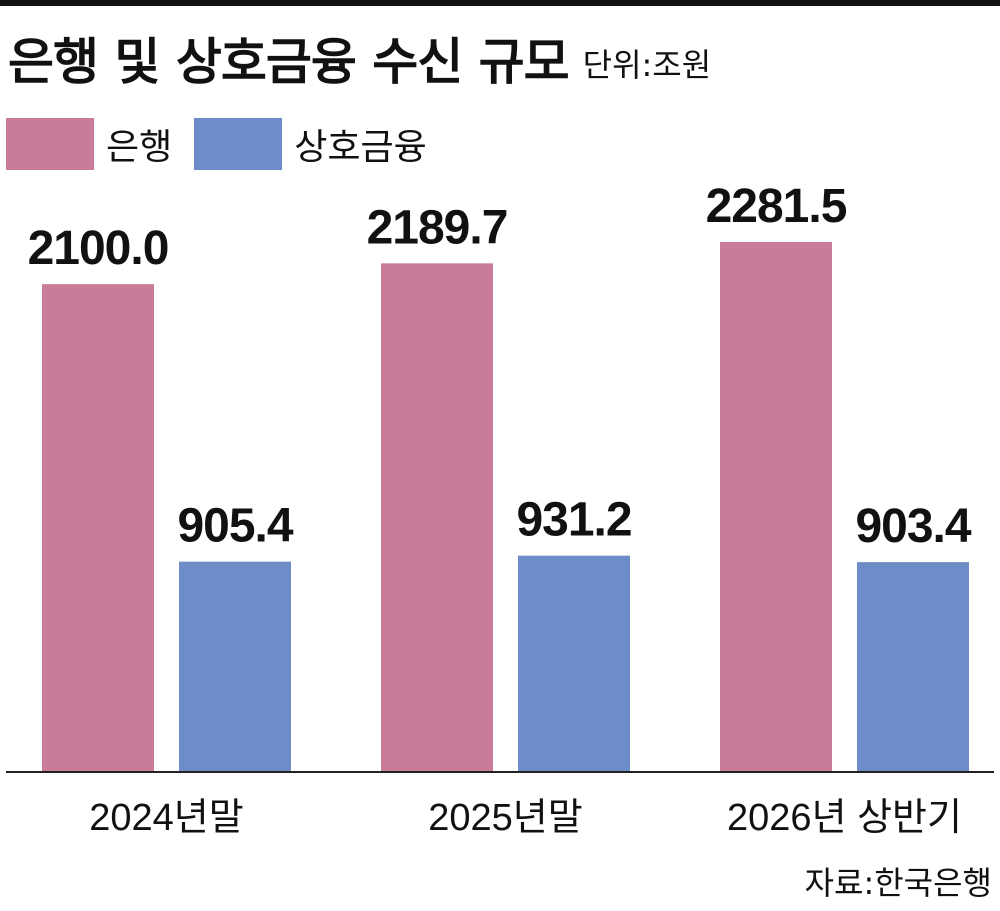 Image resolution: width=1000 pixels, height=911 pixels. What do you see at coordinates (437, 227) in the screenshot?
I see `data-label-bank-1: 2189.7` at bounding box center [437, 227].